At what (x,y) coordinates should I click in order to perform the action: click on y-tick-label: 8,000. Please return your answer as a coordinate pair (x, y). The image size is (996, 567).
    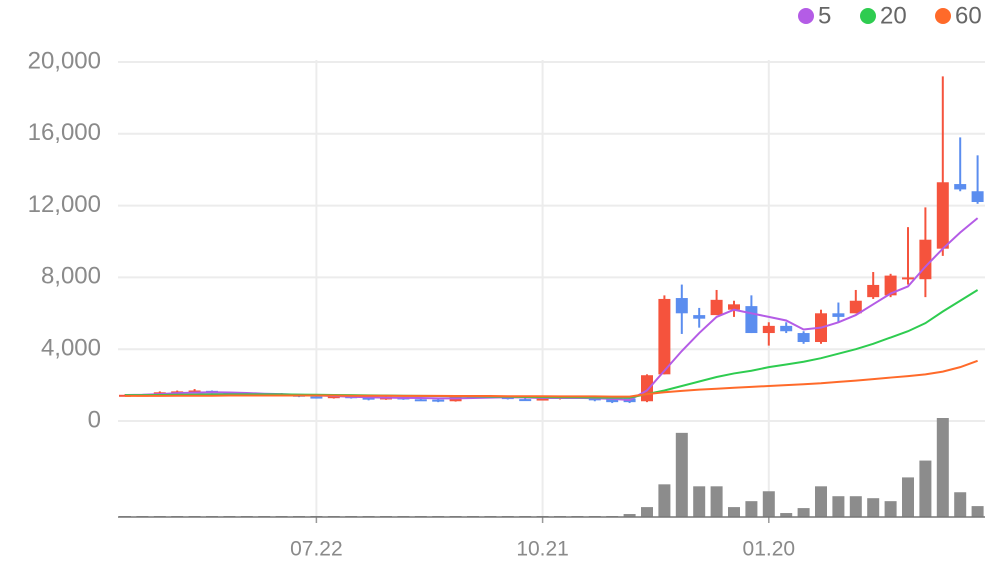
    Looking at the image, I should click on (71, 276).